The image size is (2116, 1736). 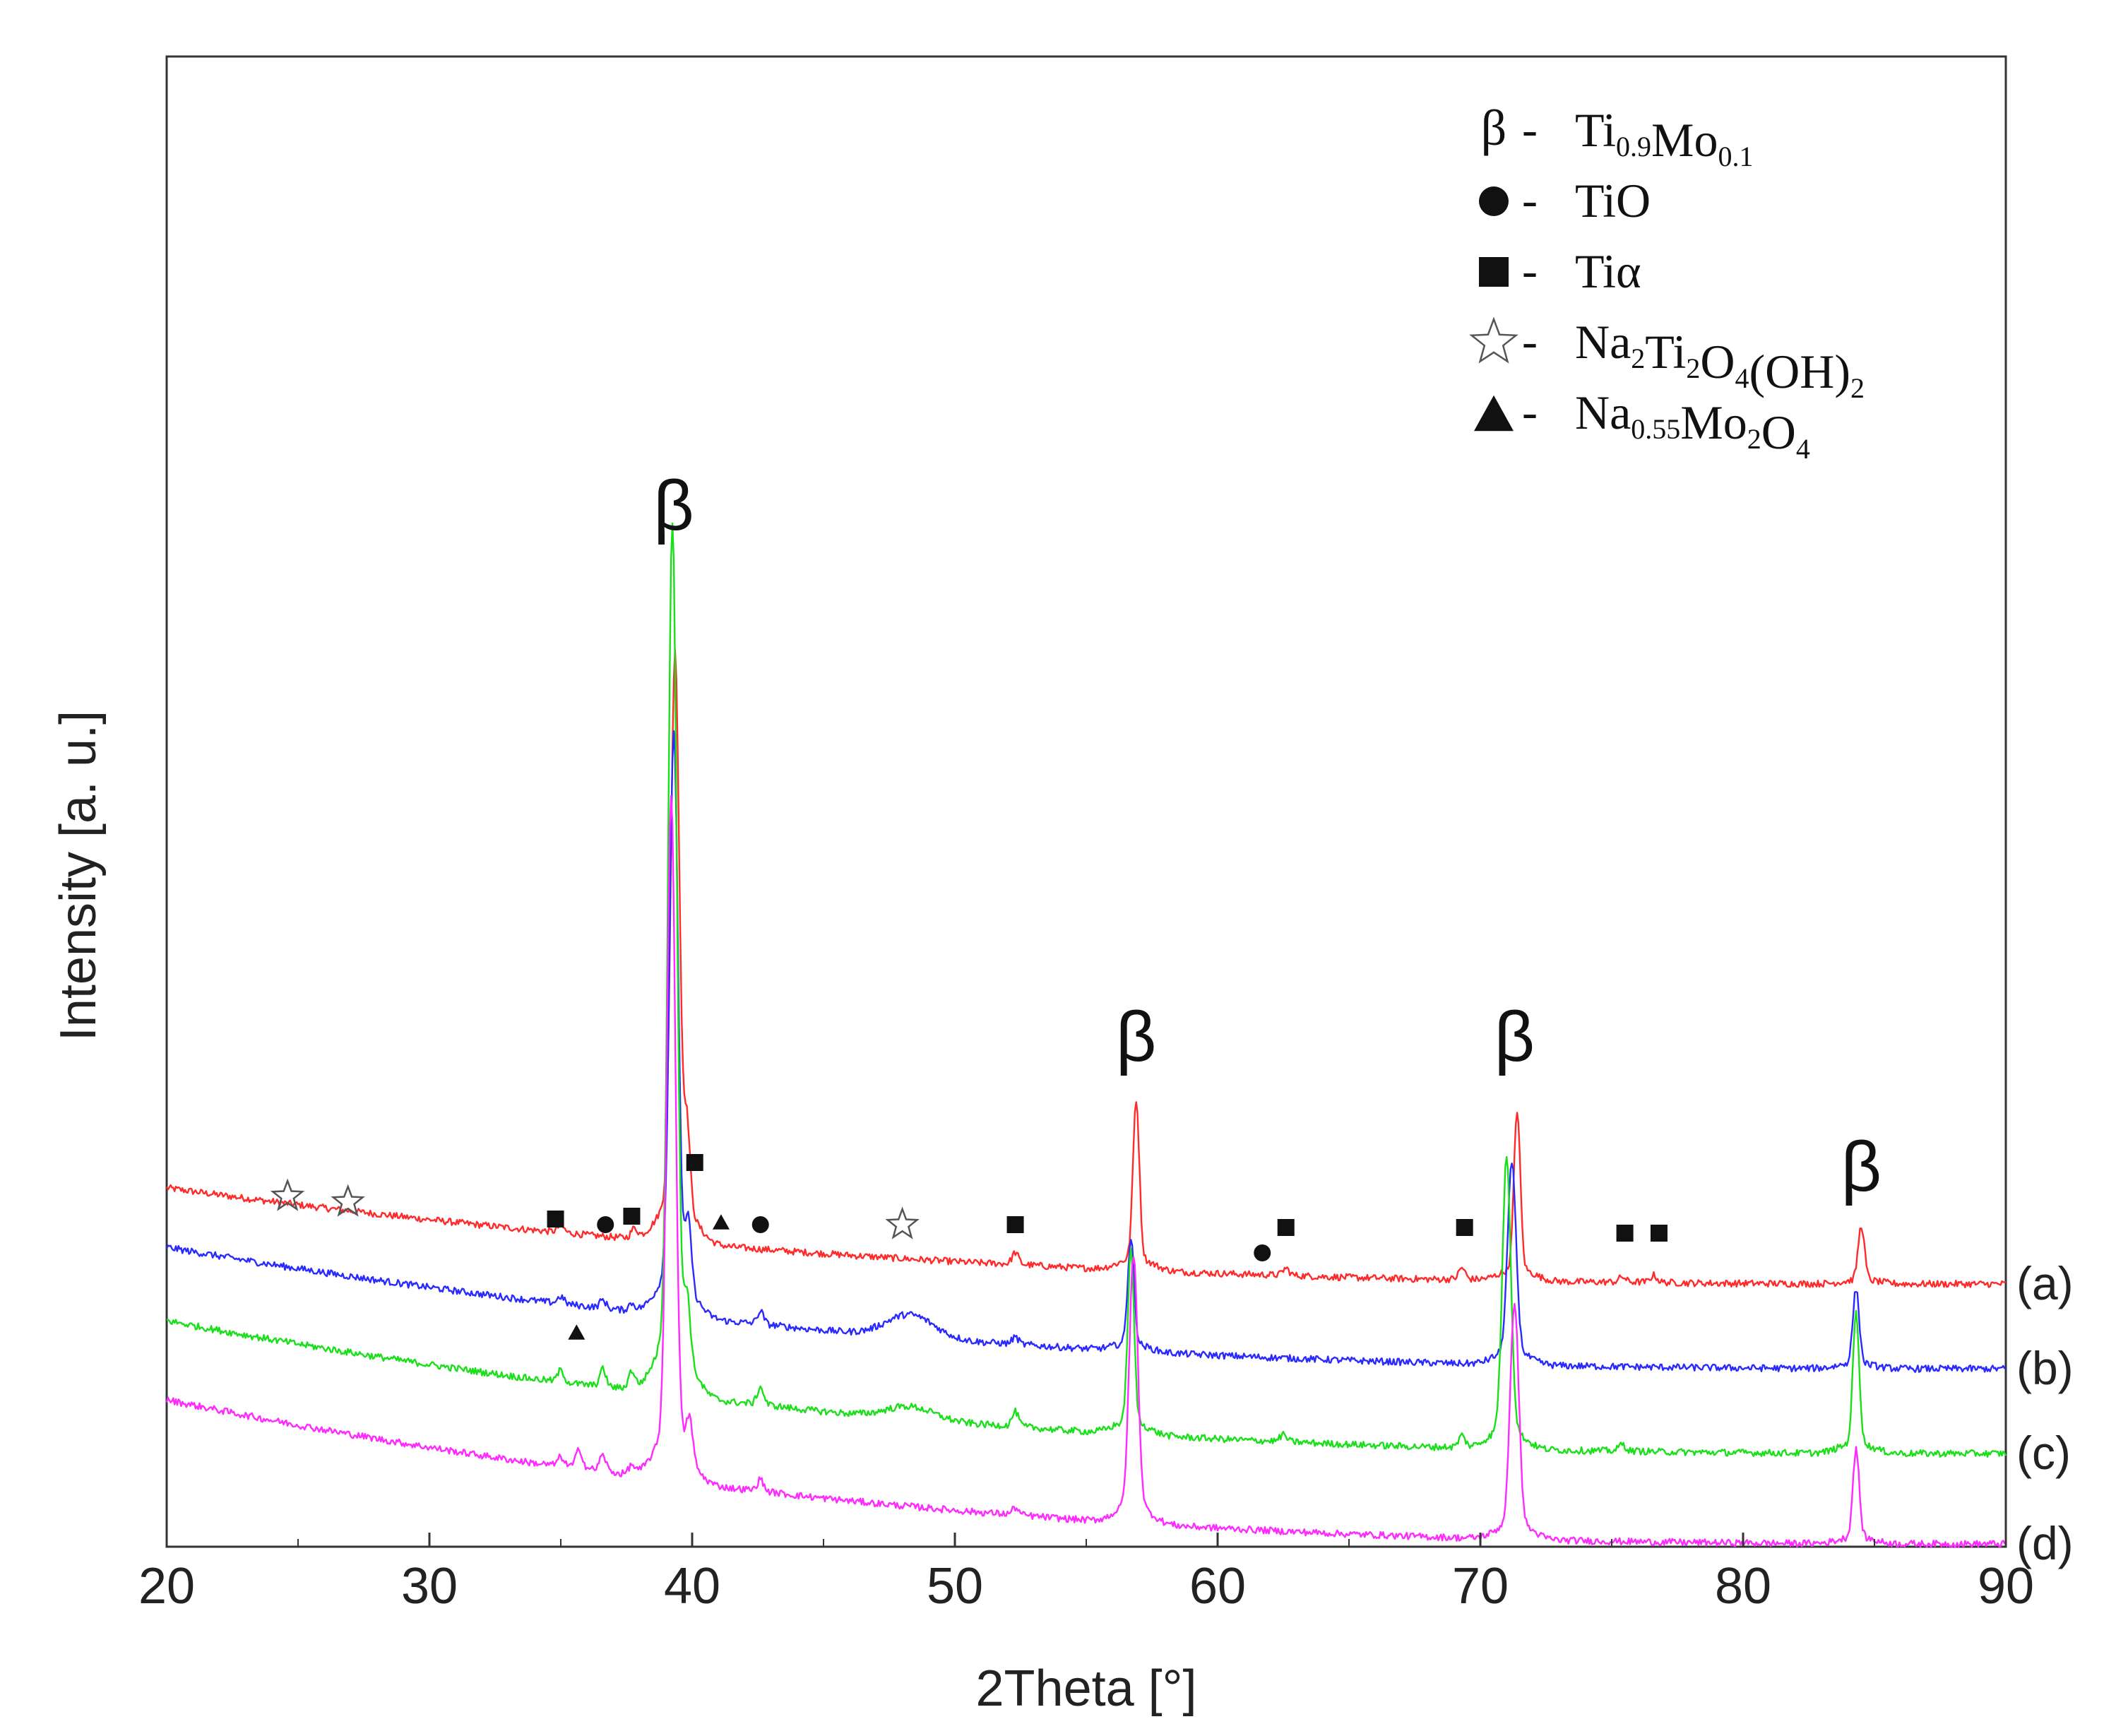 What do you see at coordinates (1720, 359) in the screenshot?
I see `legend-entry-text: Na2Ti2O4(OH)2` at bounding box center [1720, 359].